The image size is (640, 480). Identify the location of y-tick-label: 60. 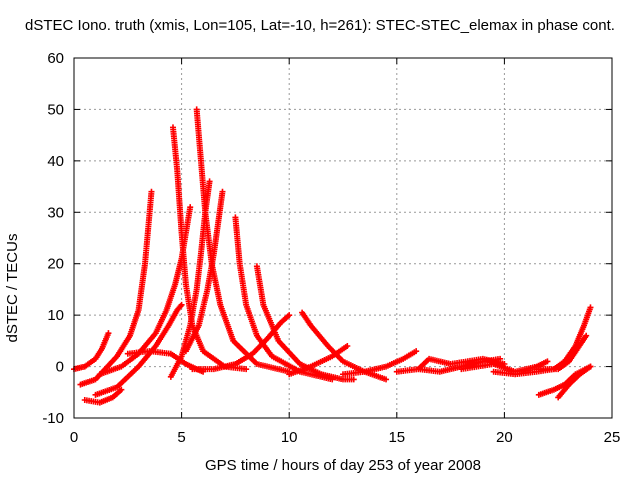
(55, 58).